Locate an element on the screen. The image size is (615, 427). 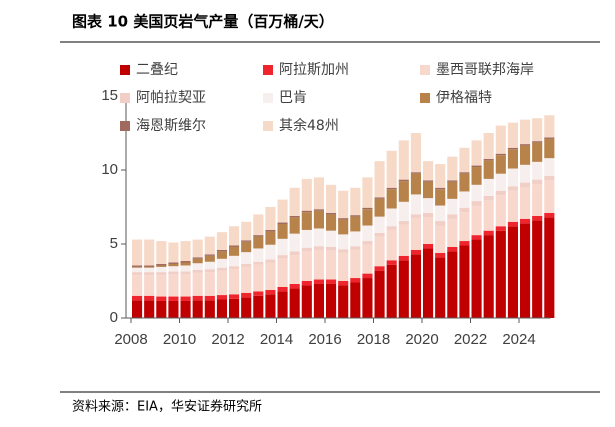
legend-label: 二叠纪 is located at coordinates (157, 70).